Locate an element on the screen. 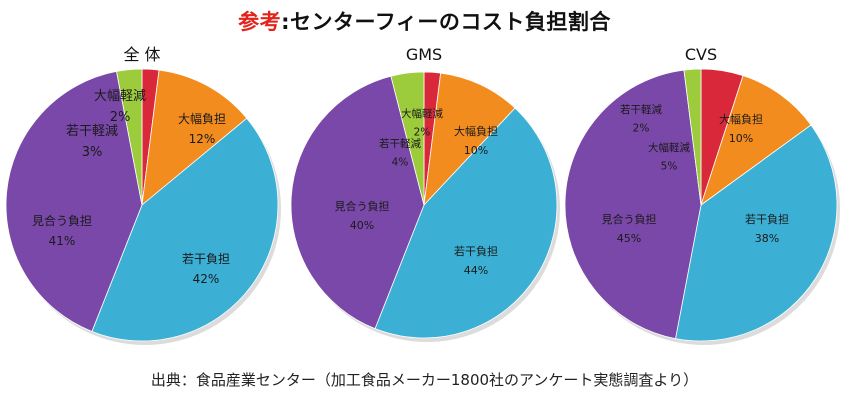 This screenshot has height=402, width=849. pie-2-label-3: 見合う負担 is located at coordinates (629, 219).